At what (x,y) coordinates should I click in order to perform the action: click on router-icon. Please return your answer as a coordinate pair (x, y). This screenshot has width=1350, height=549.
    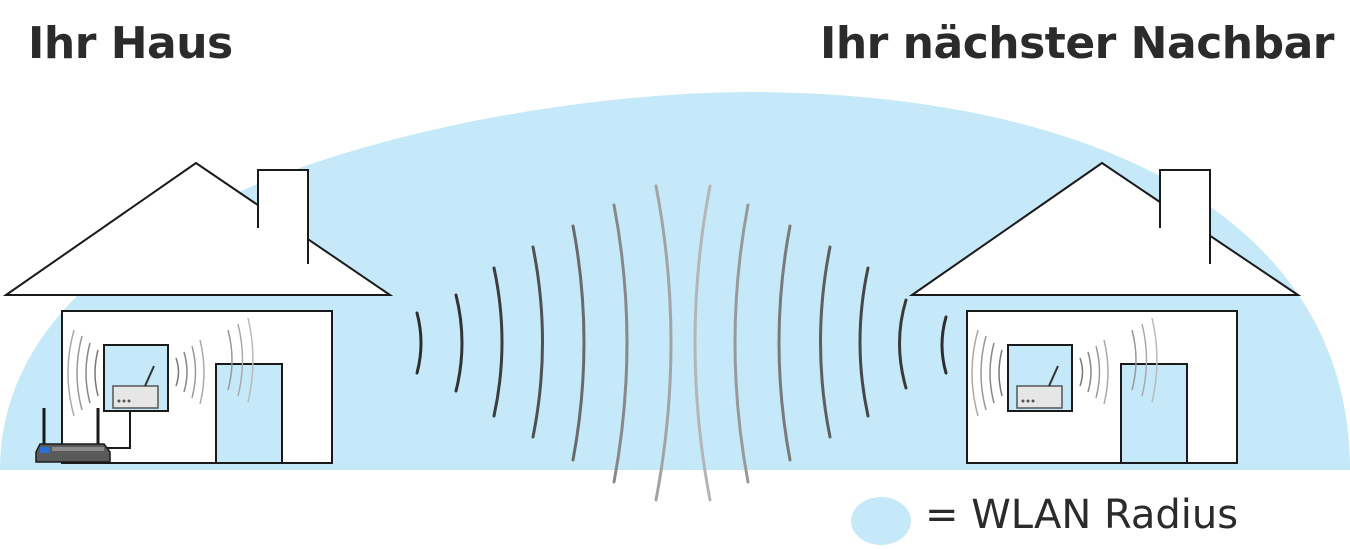
    Looking at the image, I should click on (73, 435).